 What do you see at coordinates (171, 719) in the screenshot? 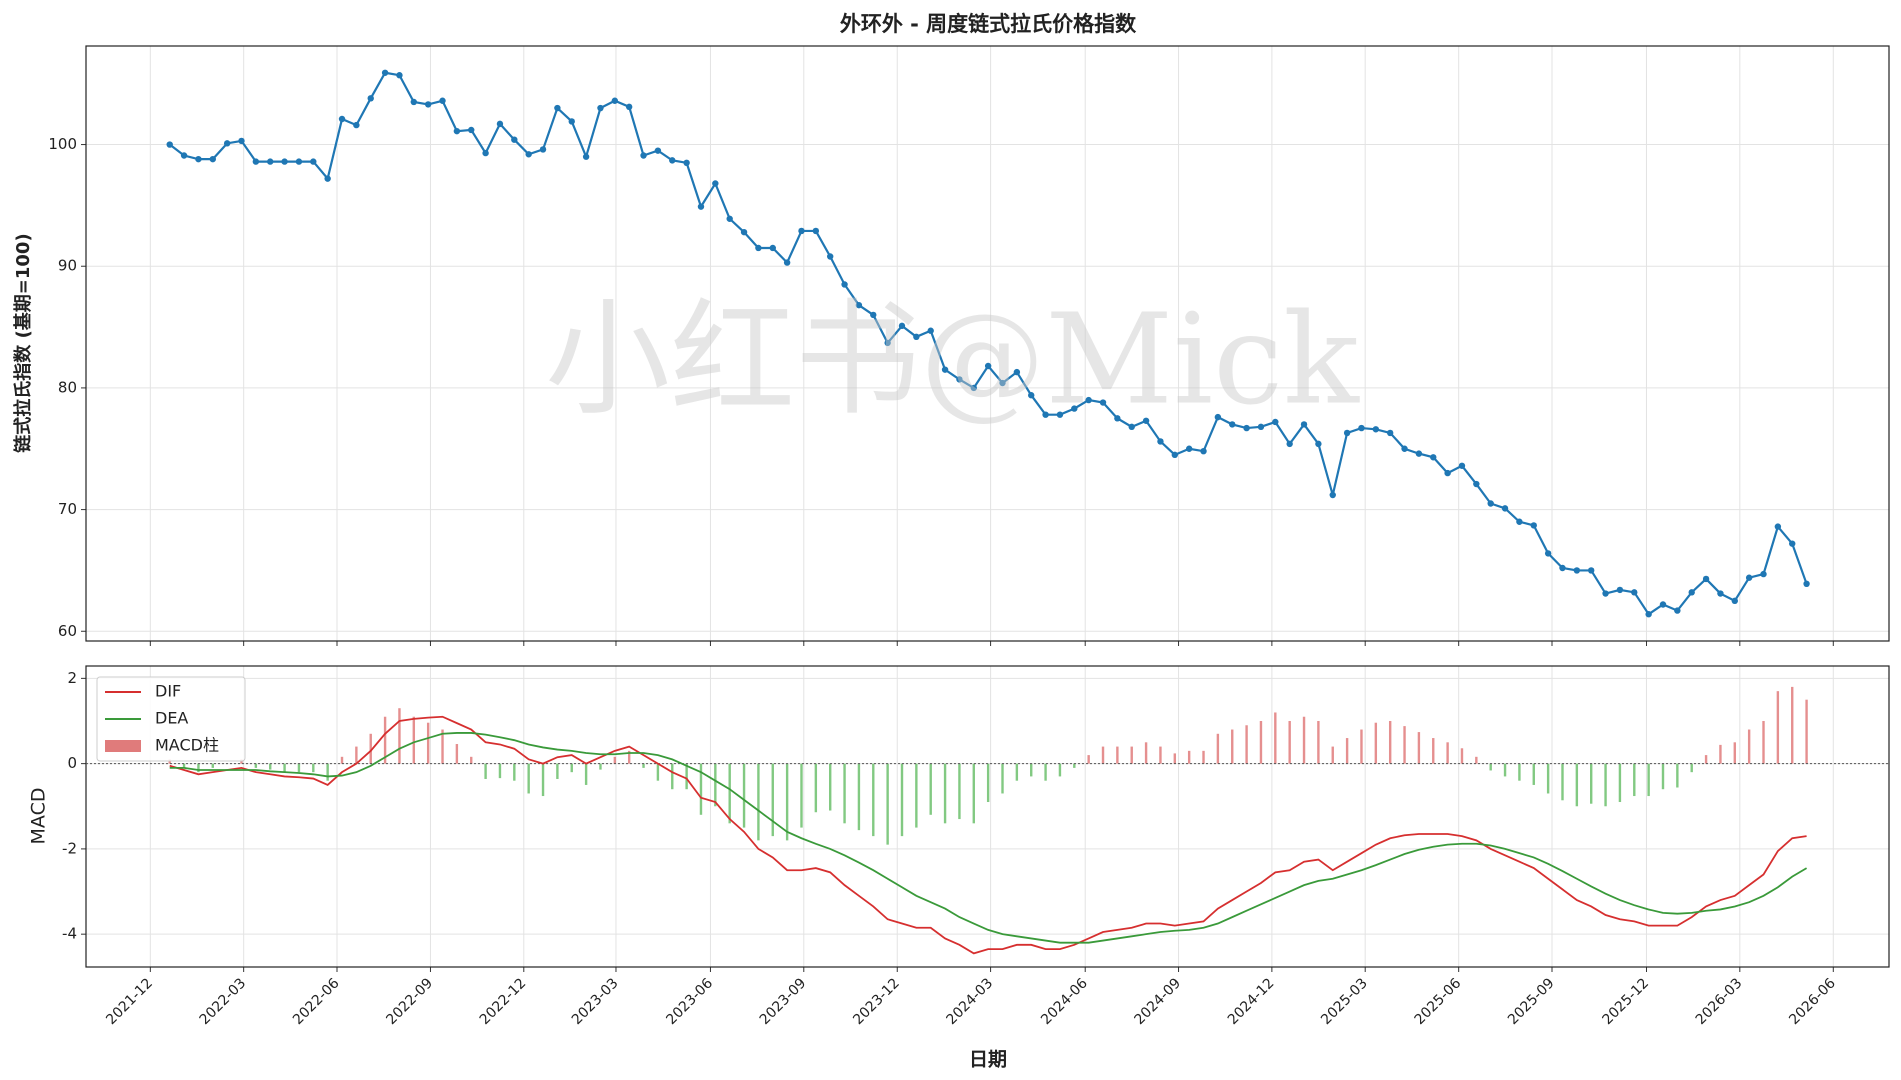
I see `legend: DIF DEA MACD柱` at bounding box center [171, 719].